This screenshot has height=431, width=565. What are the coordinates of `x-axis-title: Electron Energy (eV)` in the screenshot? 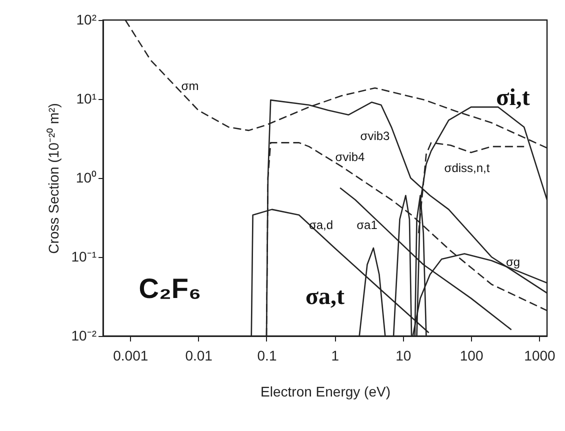 It's located at (325, 392).